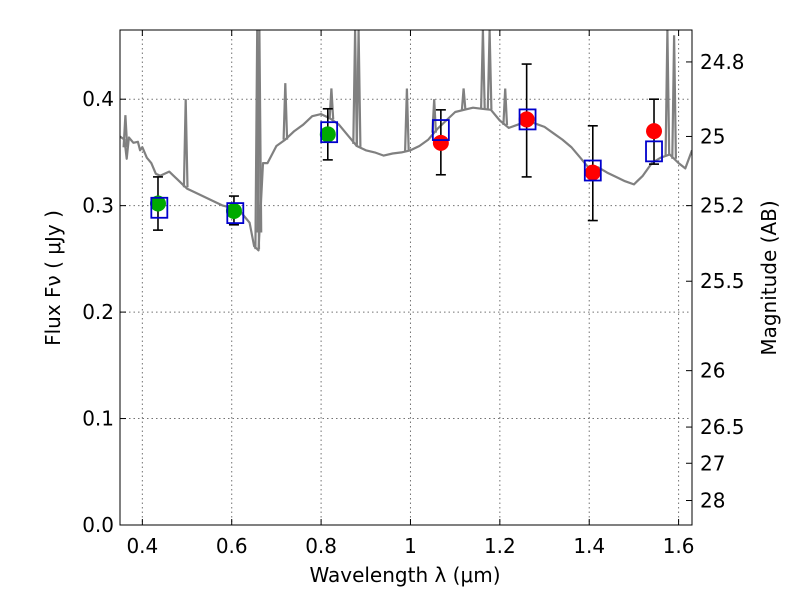  I want to click on x-tick-label: 0.6, so click(232, 546).